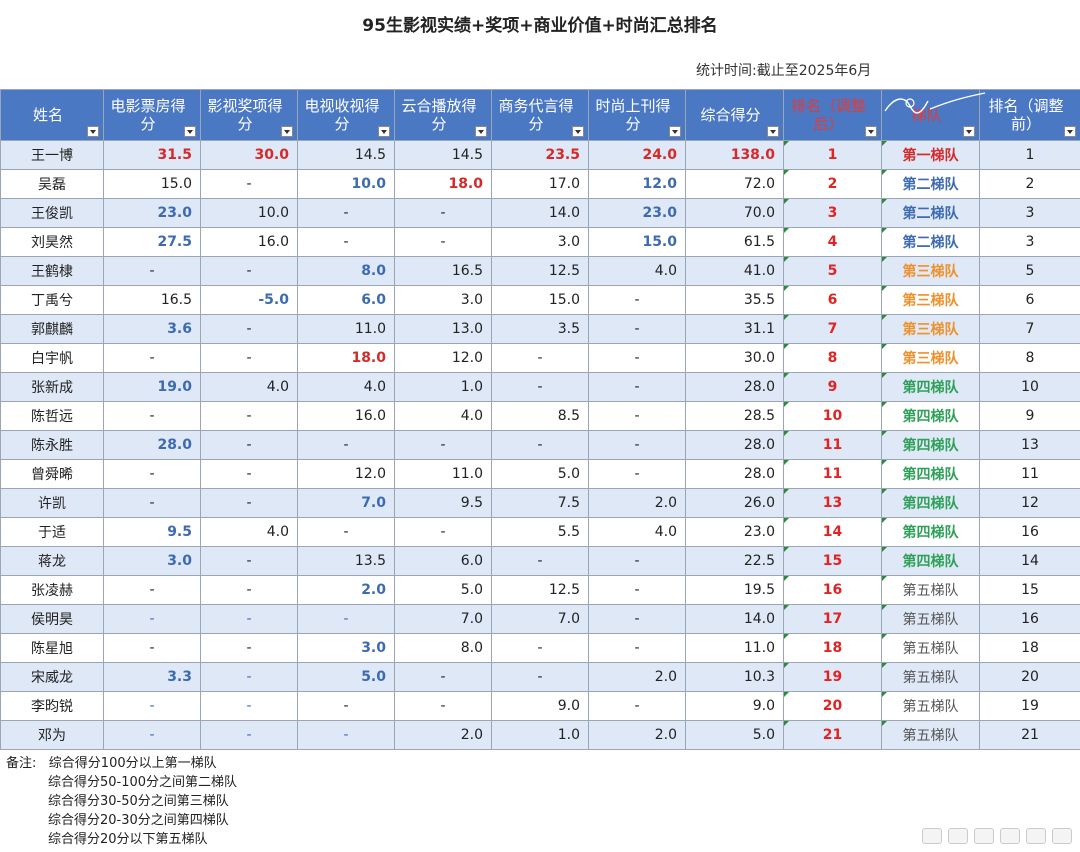 The width and height of the screenshot is (1080, 852). What do you see at coordinates (734, 503) in the screenshot?
I see `cell-total: 26.0` at bounding box center [734, 503].